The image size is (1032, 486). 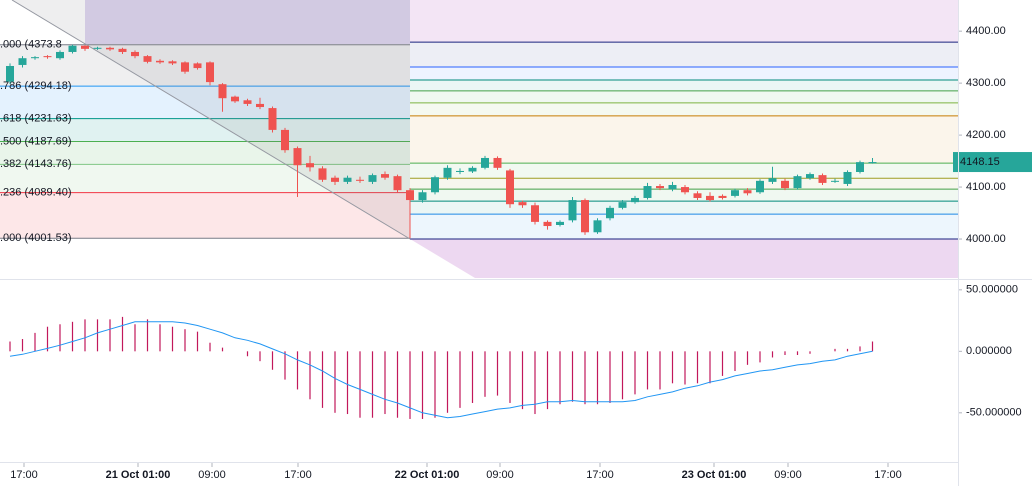 I want to click on fib2-top-zone, so click(x=684, y=21).